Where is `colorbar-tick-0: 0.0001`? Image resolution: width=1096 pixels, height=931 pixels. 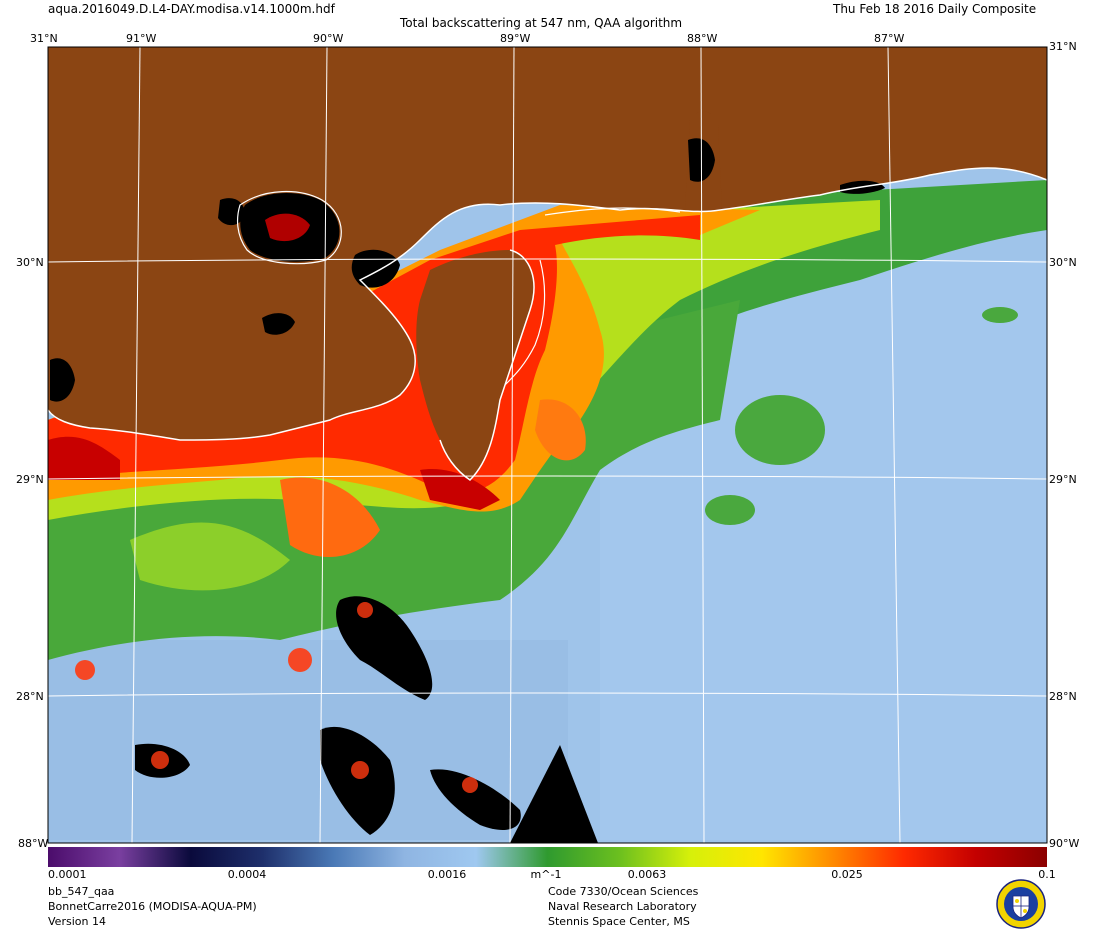 colorbar-tick-0: 0.0001 is located at coordinates (67, 874).